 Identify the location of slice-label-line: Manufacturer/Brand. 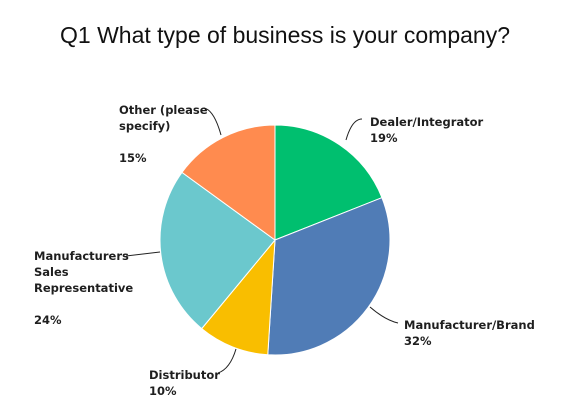
(469, 325).